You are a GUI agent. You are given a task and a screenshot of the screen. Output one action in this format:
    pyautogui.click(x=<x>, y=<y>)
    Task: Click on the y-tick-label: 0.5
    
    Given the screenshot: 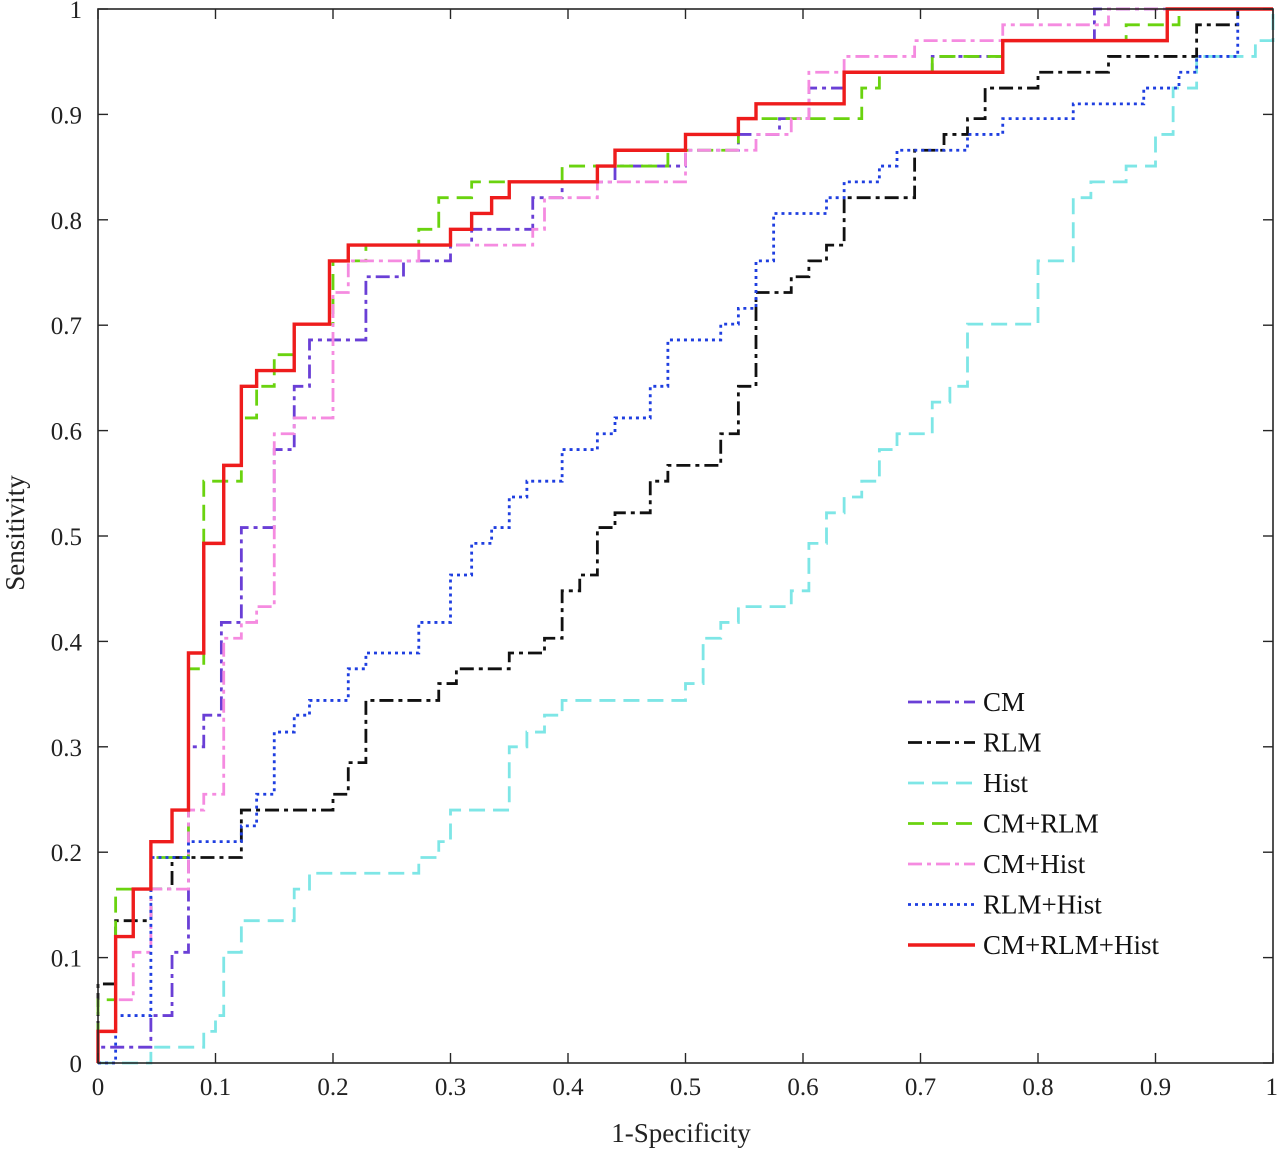 What is the action you would take?
    pyautogui.click(x=66, y=537)
    